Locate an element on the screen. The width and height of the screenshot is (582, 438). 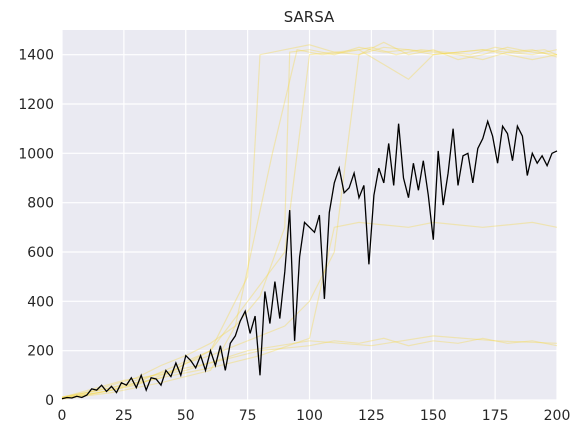
x-tick-labels: 0 25 50 75 100 125 150 175 200 is located at coordinates (314, 416).